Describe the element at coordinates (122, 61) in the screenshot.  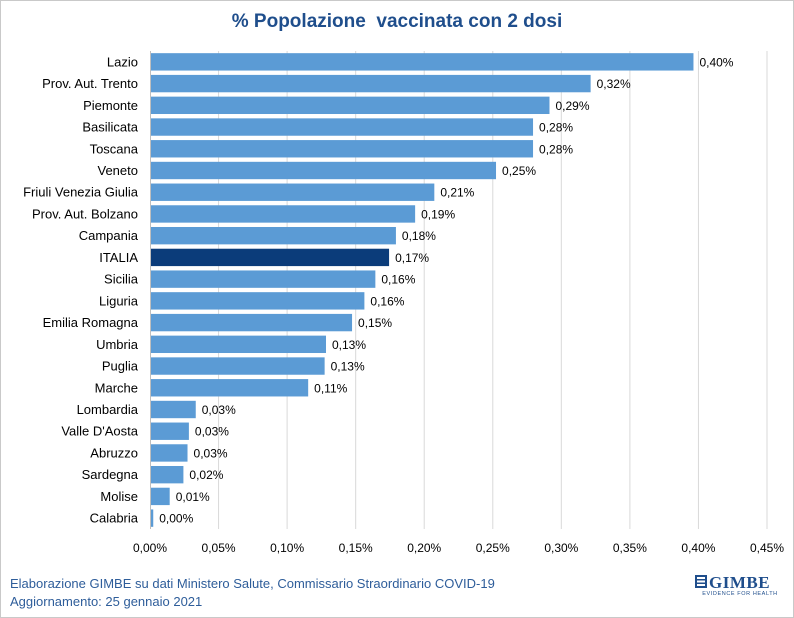
I see `category-label: Lazio` at that location.